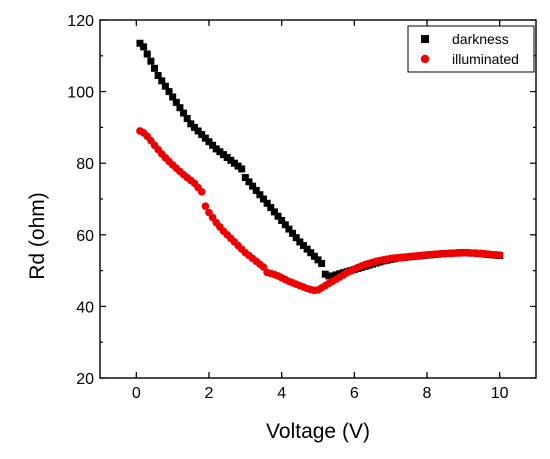  I want to click on y-tick-label: 20, so click(85, 379).